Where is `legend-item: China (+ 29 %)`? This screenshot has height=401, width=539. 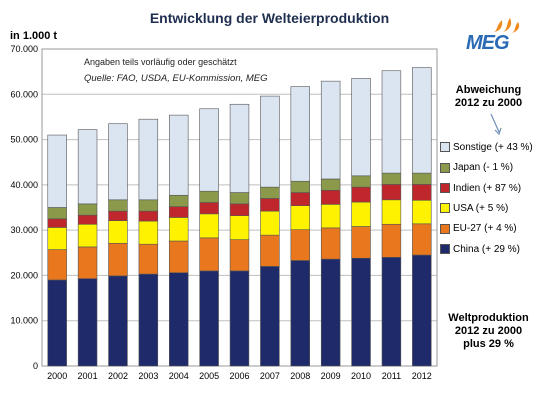 legend-item: China (+ 29 %) is located at coordinates (480, 249).